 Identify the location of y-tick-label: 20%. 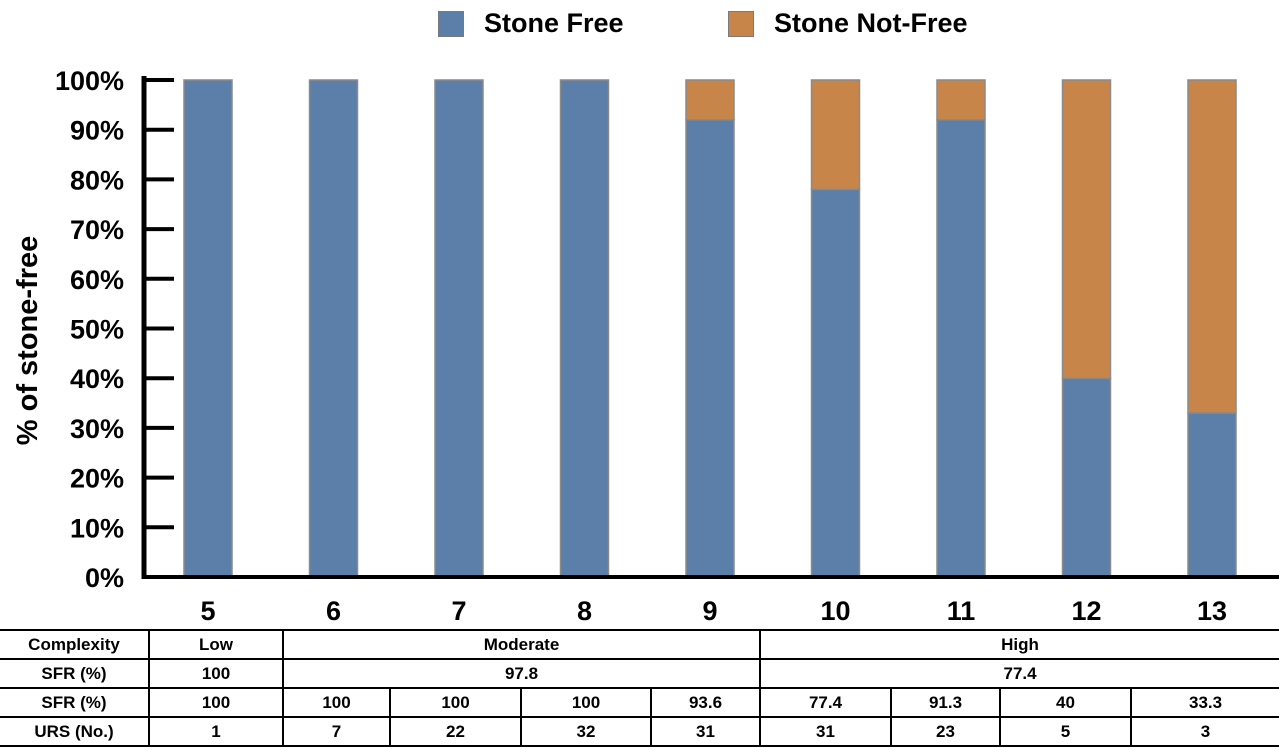
(97, 479).